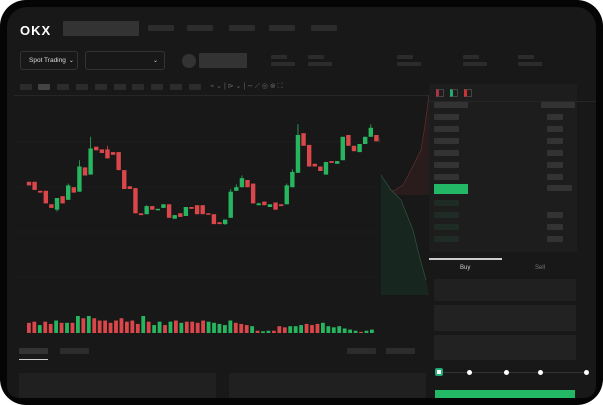 This screenshot has height=405, width=603. I want to click on orderbook-buy-icon, so click(454, 93).